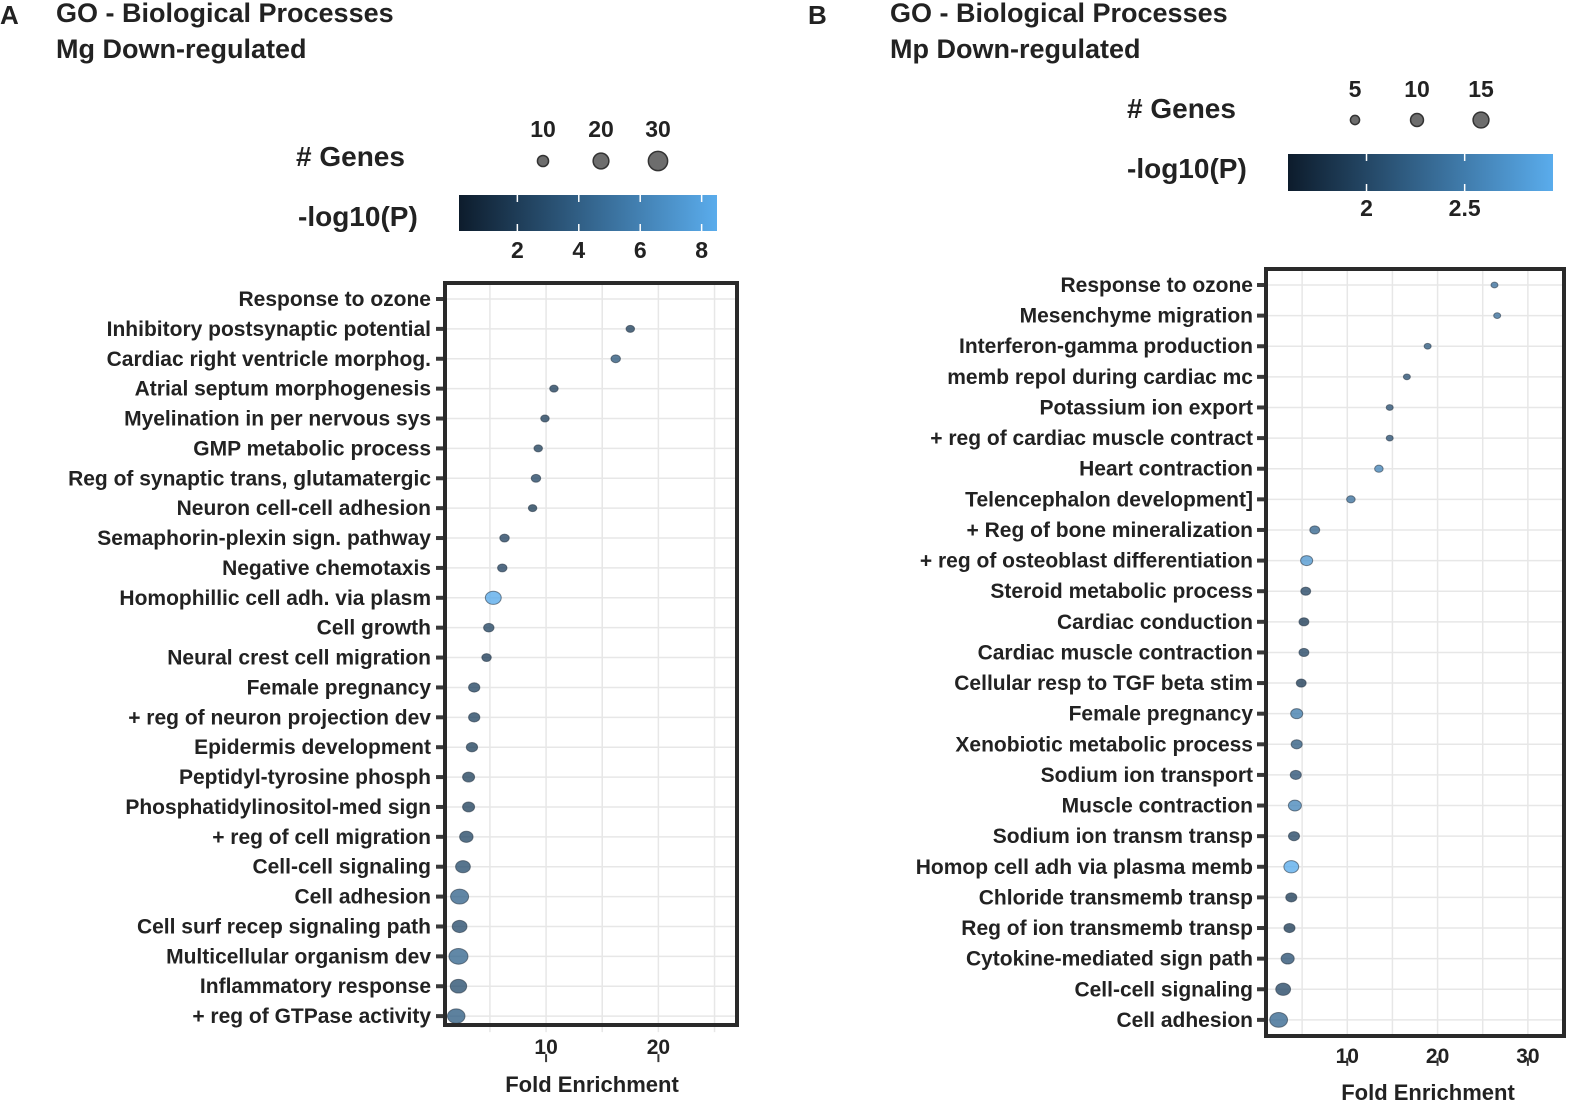 This screenshot has width=1581, height=1111. I want to click on x-tick-label: 30, so click(1527, 1056).